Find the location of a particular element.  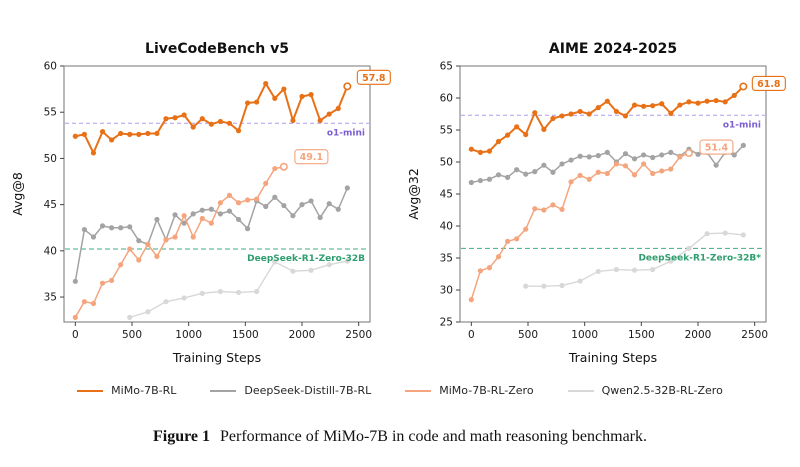

legend-item-qwen2-5-32b-rl-zero: Qwen2.5-32B-RL-Zero is located at coordinates (645, 390).